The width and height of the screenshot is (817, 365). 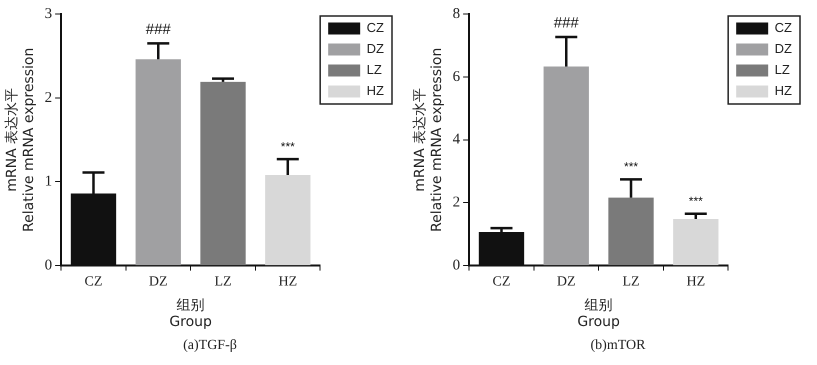 I want to click on text: (a)TGF-β, so click(x=210, y=346).